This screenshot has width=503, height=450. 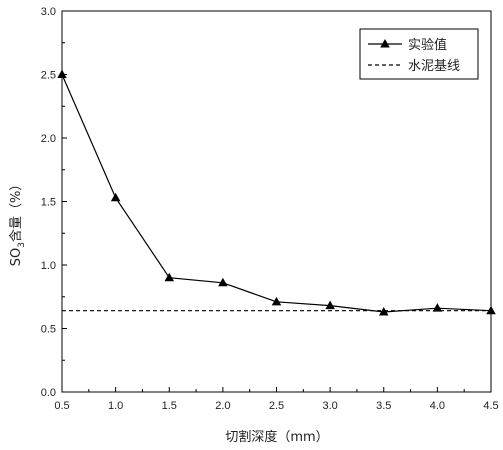 I want to click on y-axis-label: SO3含量（%）, so click(x=17, y=222).